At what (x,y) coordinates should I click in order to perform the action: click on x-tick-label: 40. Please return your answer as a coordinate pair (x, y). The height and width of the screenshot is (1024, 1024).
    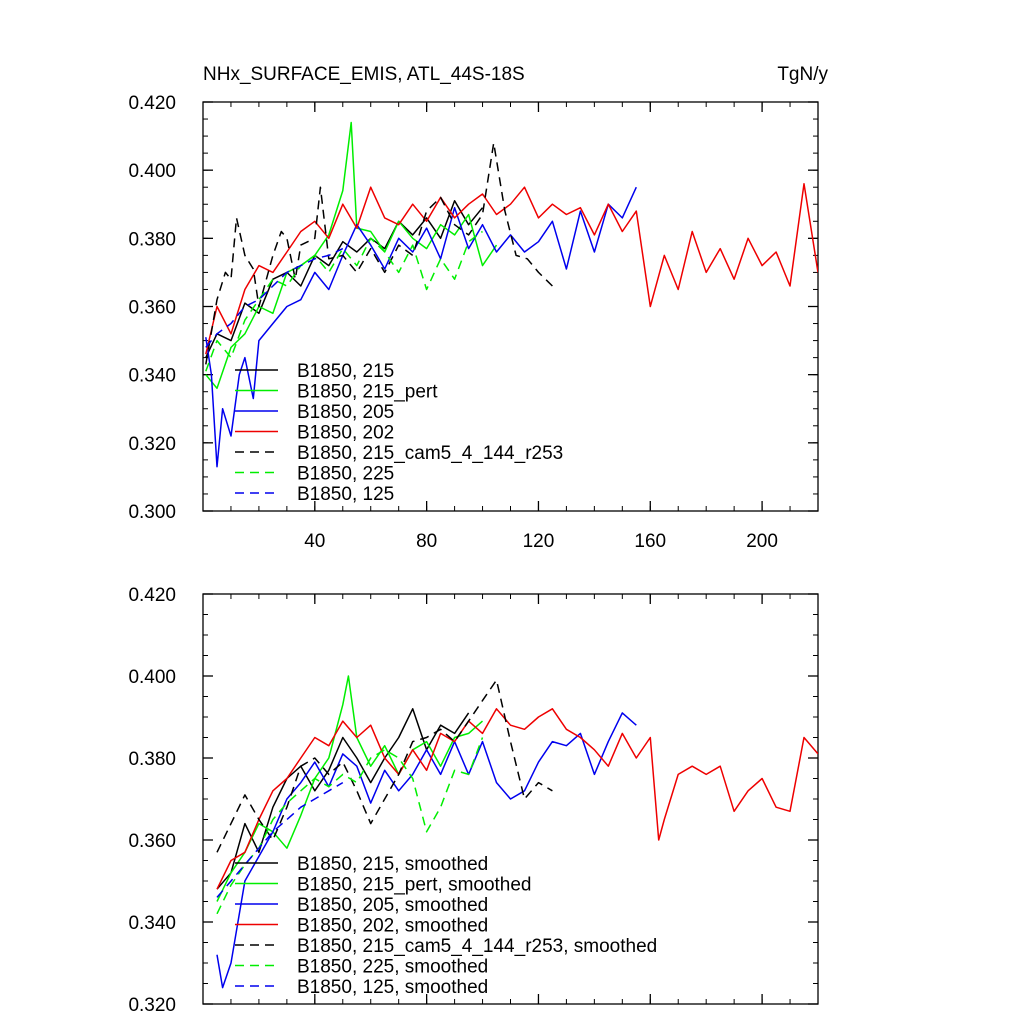
    Looking at the image, I should click on (314, 541).